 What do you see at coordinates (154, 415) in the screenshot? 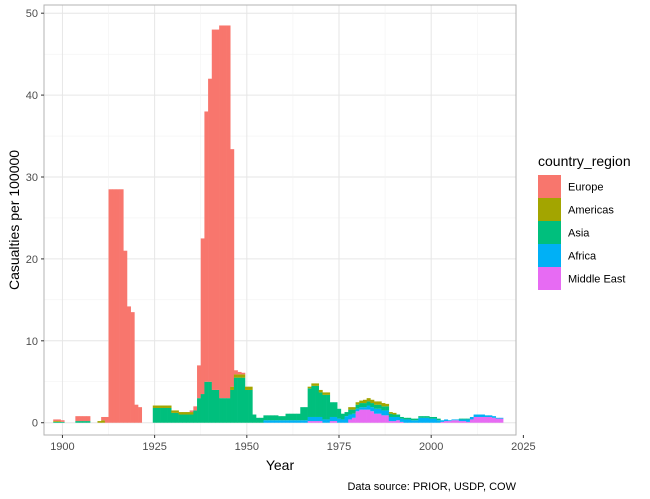
I see `bar-asia-1925` at bounding box center [154, 415].